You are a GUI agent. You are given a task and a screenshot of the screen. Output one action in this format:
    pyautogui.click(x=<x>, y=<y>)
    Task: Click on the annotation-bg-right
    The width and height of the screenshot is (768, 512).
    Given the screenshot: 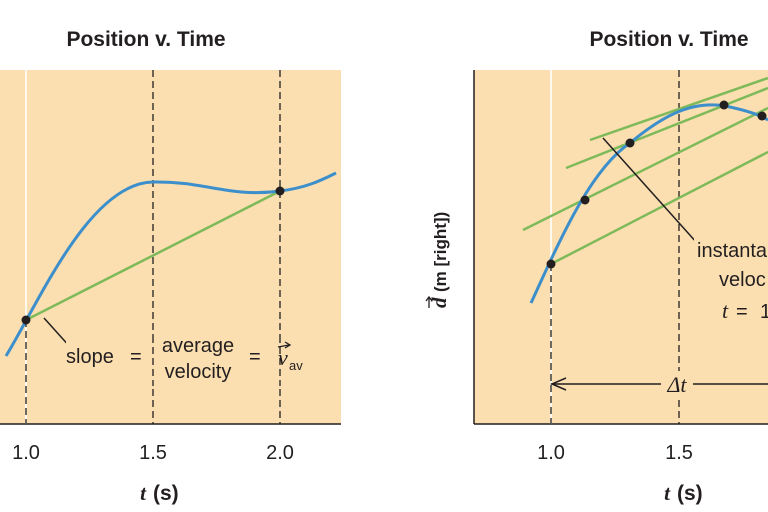 What is the action you would take?
    pyautogui.click(x=731, y=278)
    